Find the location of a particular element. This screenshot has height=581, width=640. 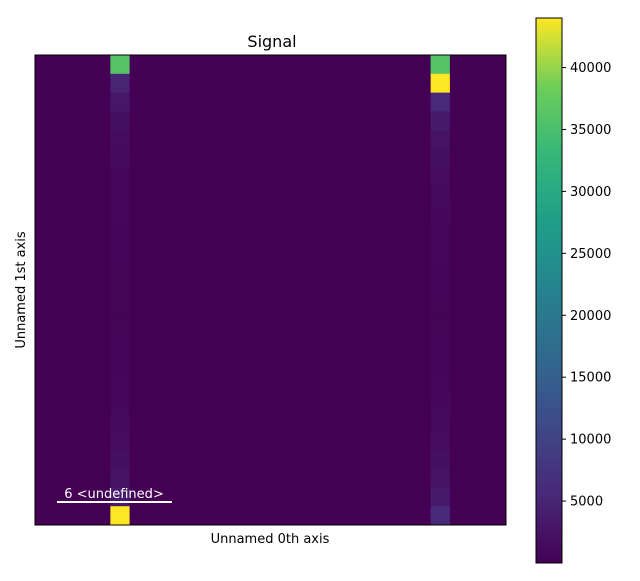

scalebar-label: 6 <undefined> is located at coordinates (114, 494).